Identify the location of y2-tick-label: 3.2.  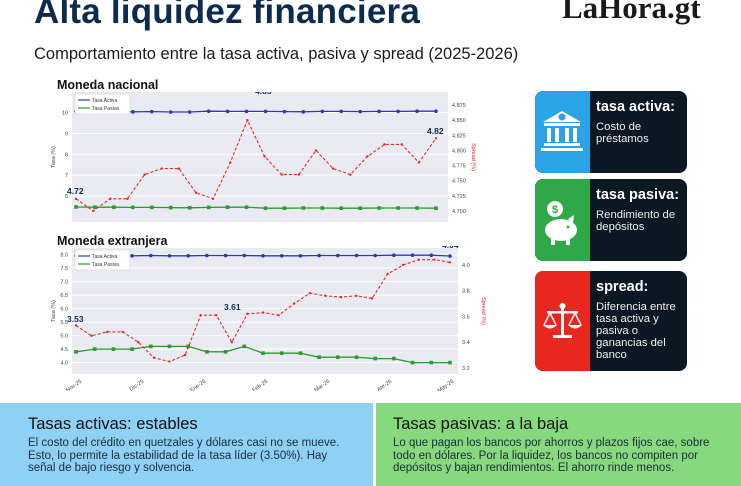
(466, 369).